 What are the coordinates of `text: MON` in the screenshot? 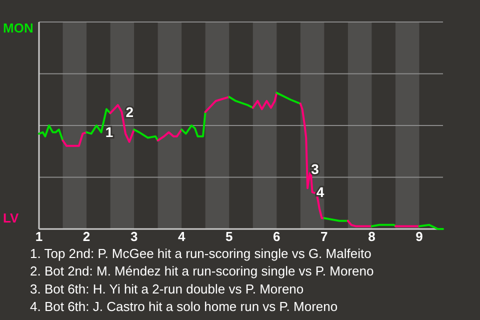 It's located at (18, 28).